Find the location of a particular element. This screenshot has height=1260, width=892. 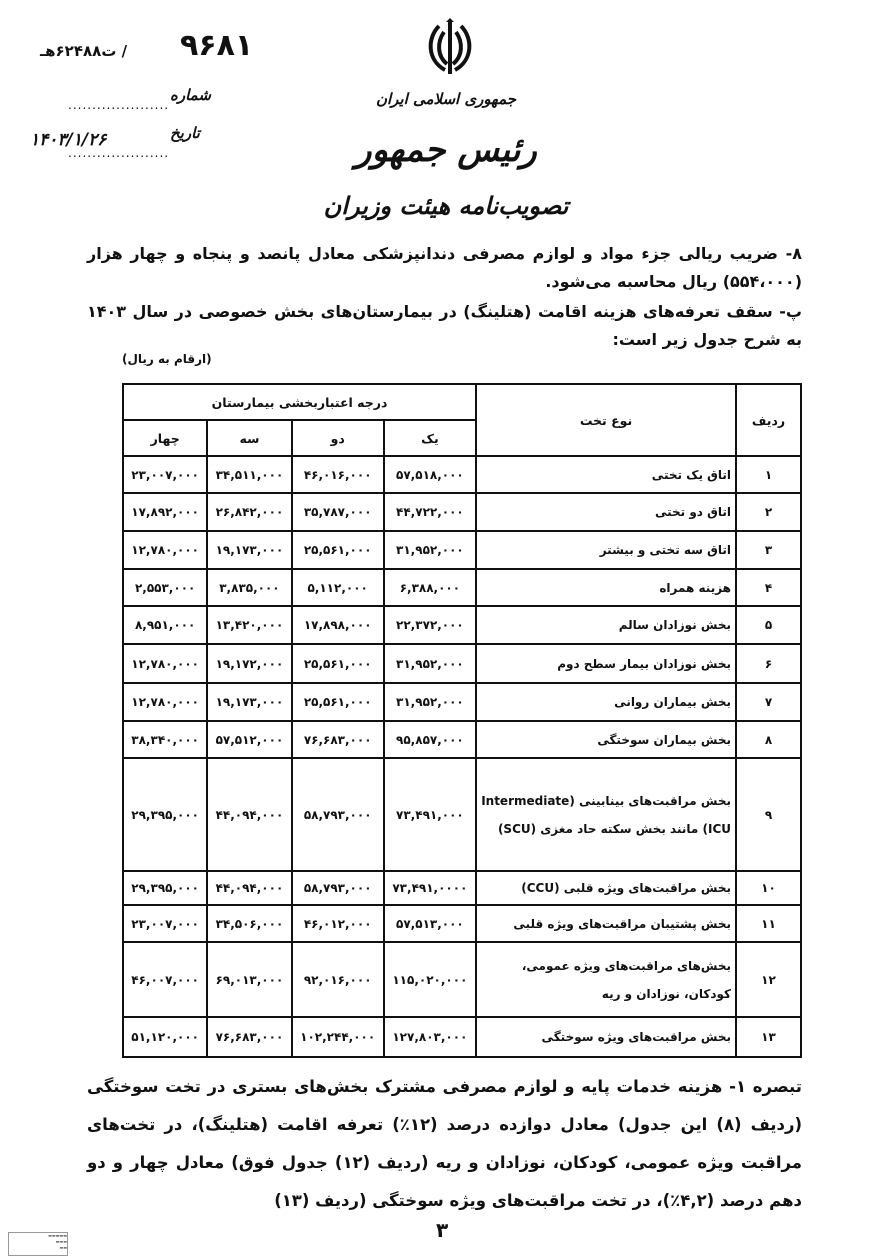

bed-type: بخش مراقبت‌های ویژه سوختگی is located at coordinates (606, 1037).